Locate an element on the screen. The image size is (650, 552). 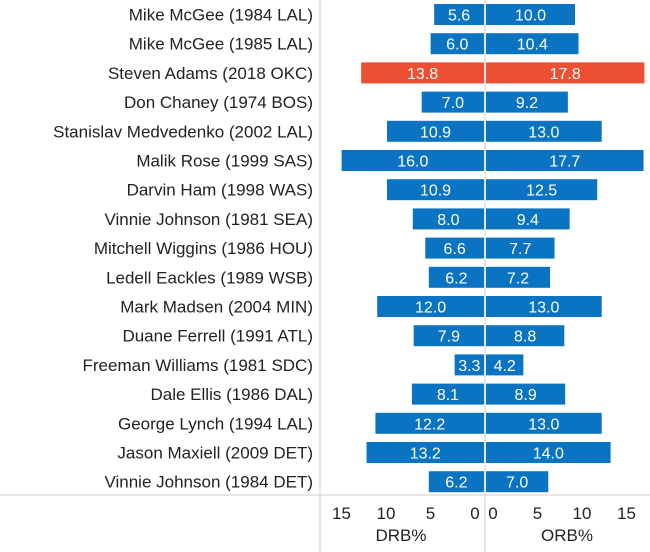
player-label: Ledell Eackles (1989 WSB) is located at coordinates (209, 277).